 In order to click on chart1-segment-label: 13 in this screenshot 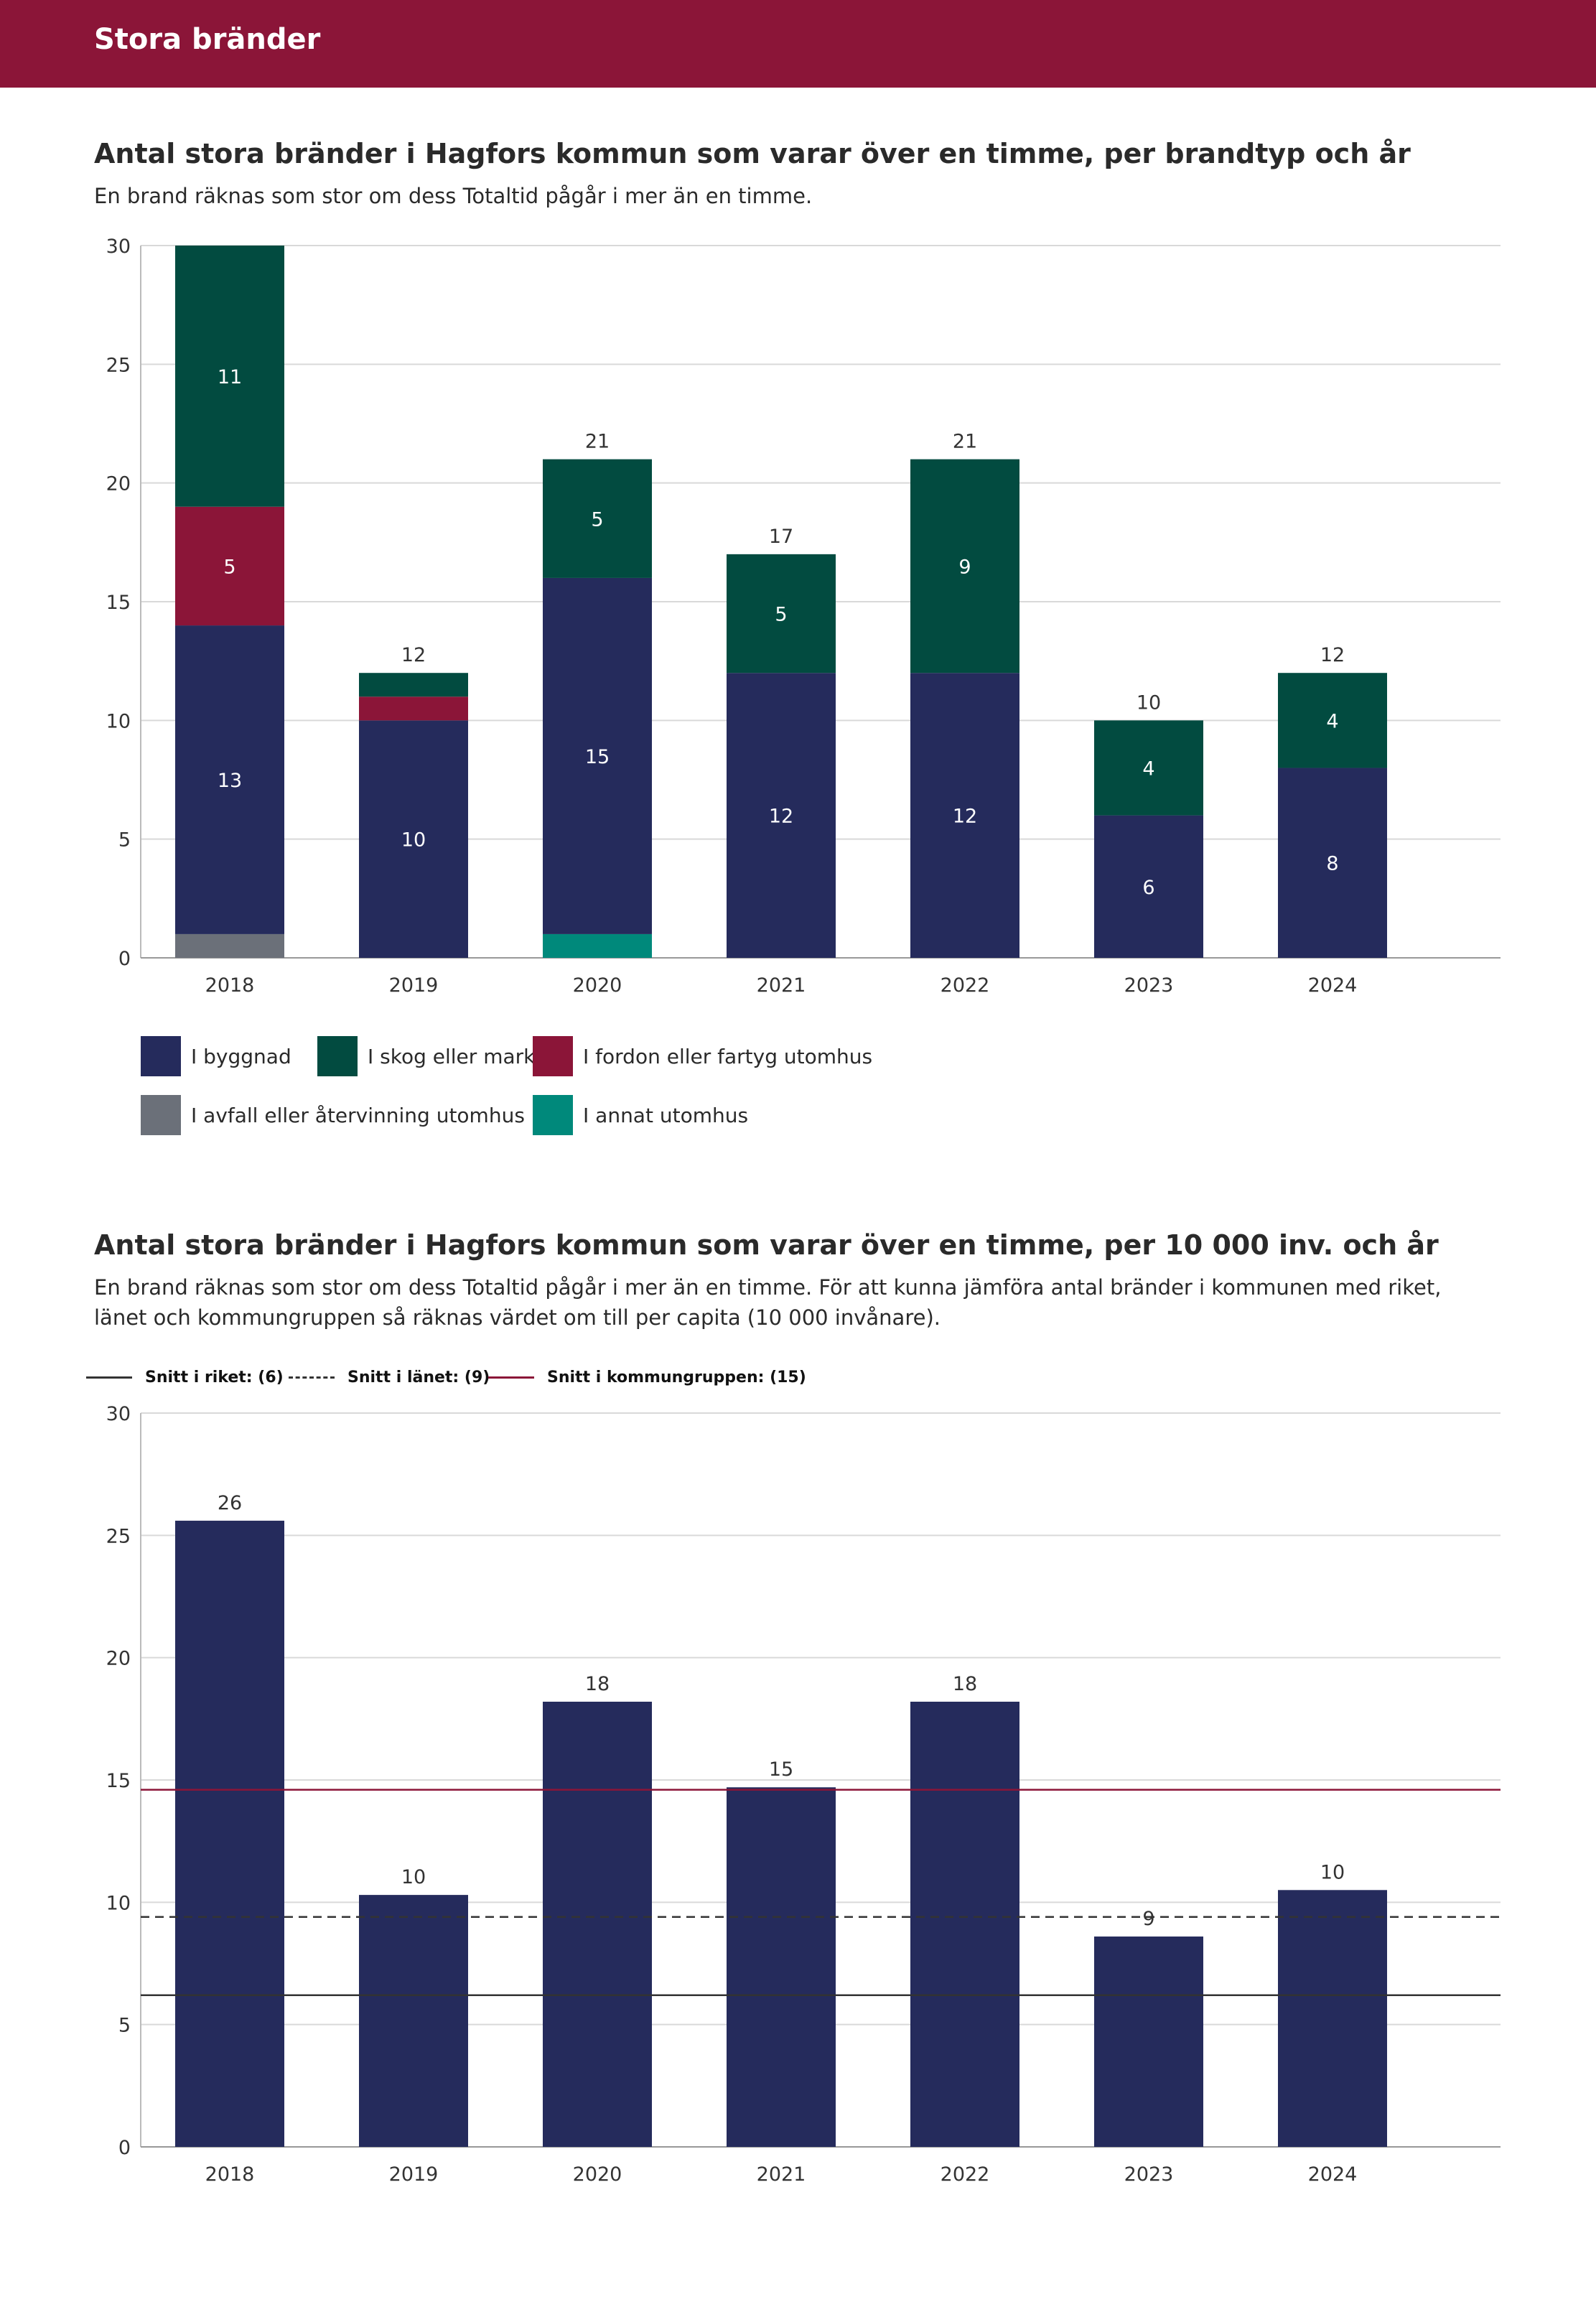, I will do `click(230, 781)`.